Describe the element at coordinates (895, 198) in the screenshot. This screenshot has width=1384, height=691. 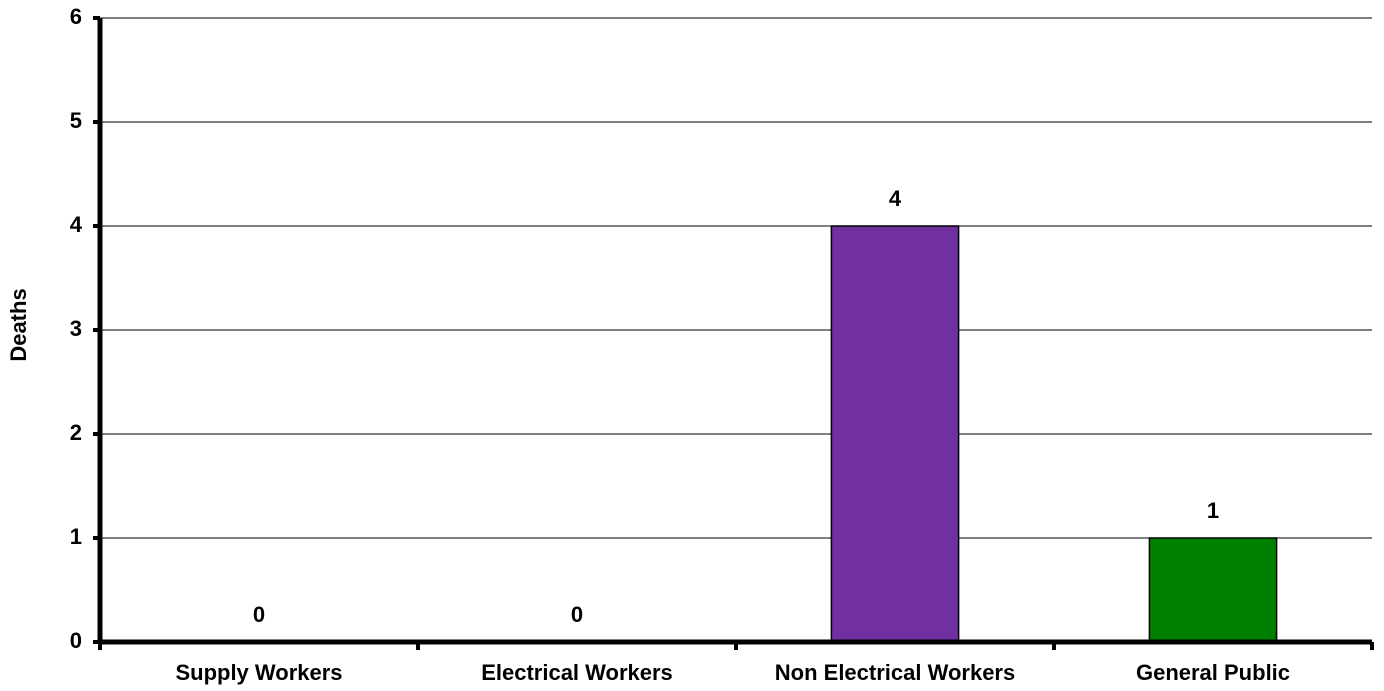
I see `value-label: 4` at that location.